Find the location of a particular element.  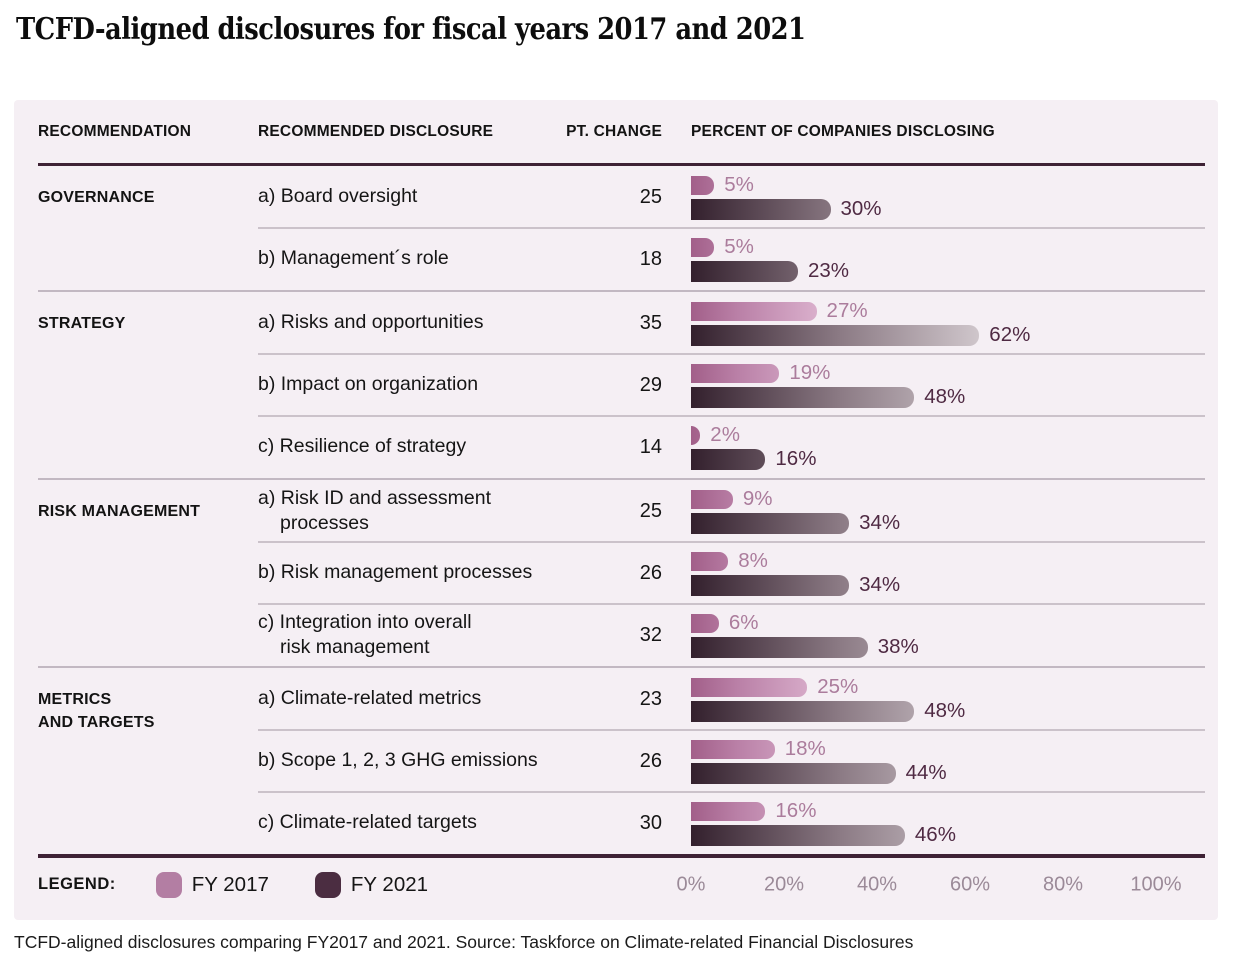

bar-pair: 6% 38% is located at coordinates (948, 635).